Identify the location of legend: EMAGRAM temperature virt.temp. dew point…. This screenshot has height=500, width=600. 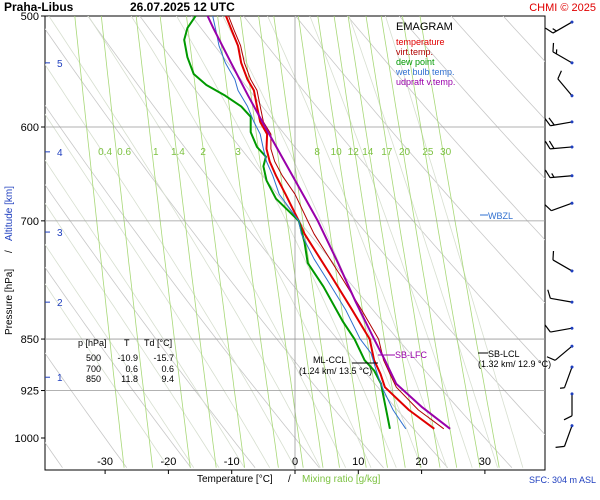
(425, 54).